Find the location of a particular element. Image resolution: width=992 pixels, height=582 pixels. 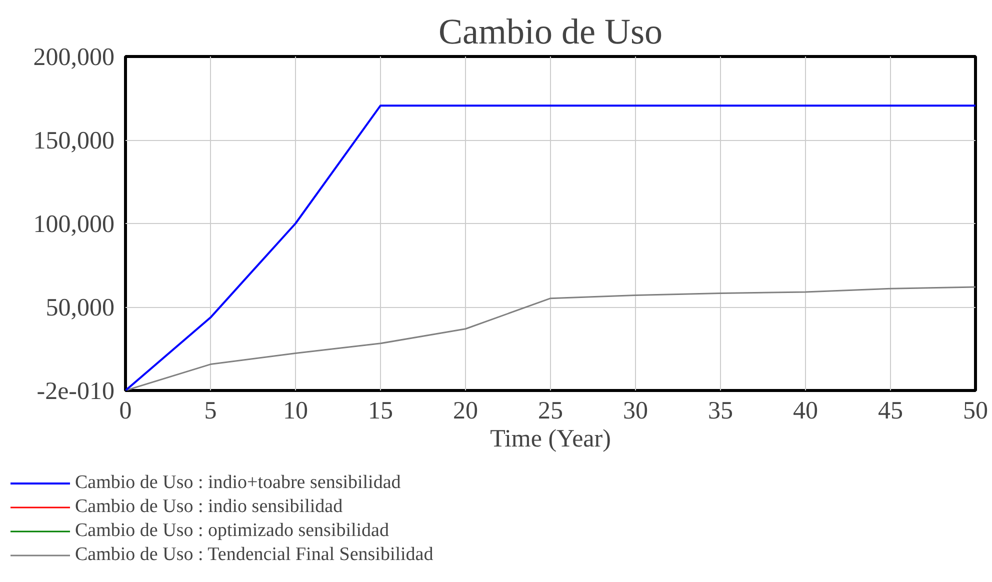

x-tick-label: 40 is located at coordinates (805, 411).